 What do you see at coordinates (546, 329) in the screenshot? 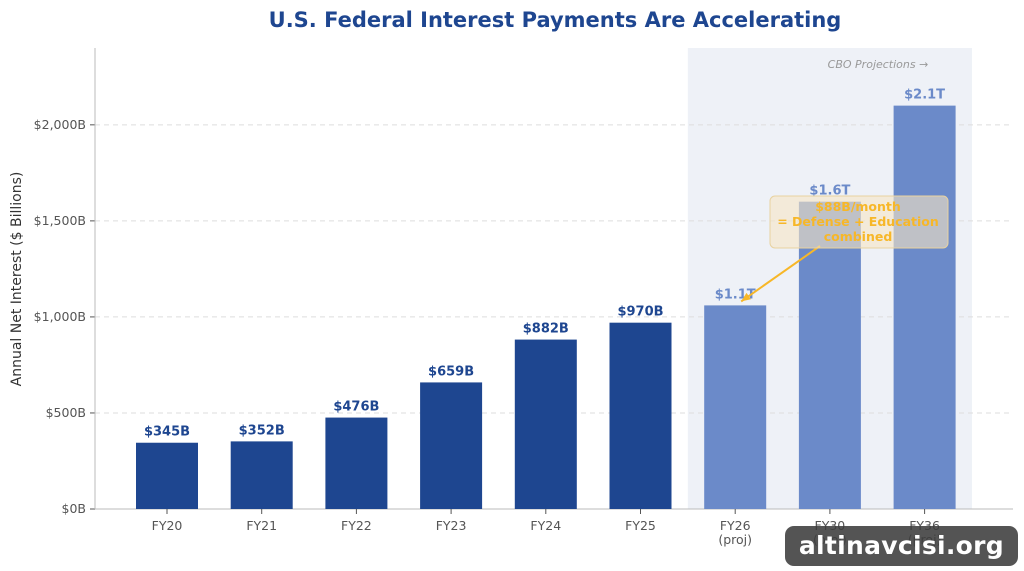
I see `data-label-fy24: $882B` at bounding box center [546, 329].